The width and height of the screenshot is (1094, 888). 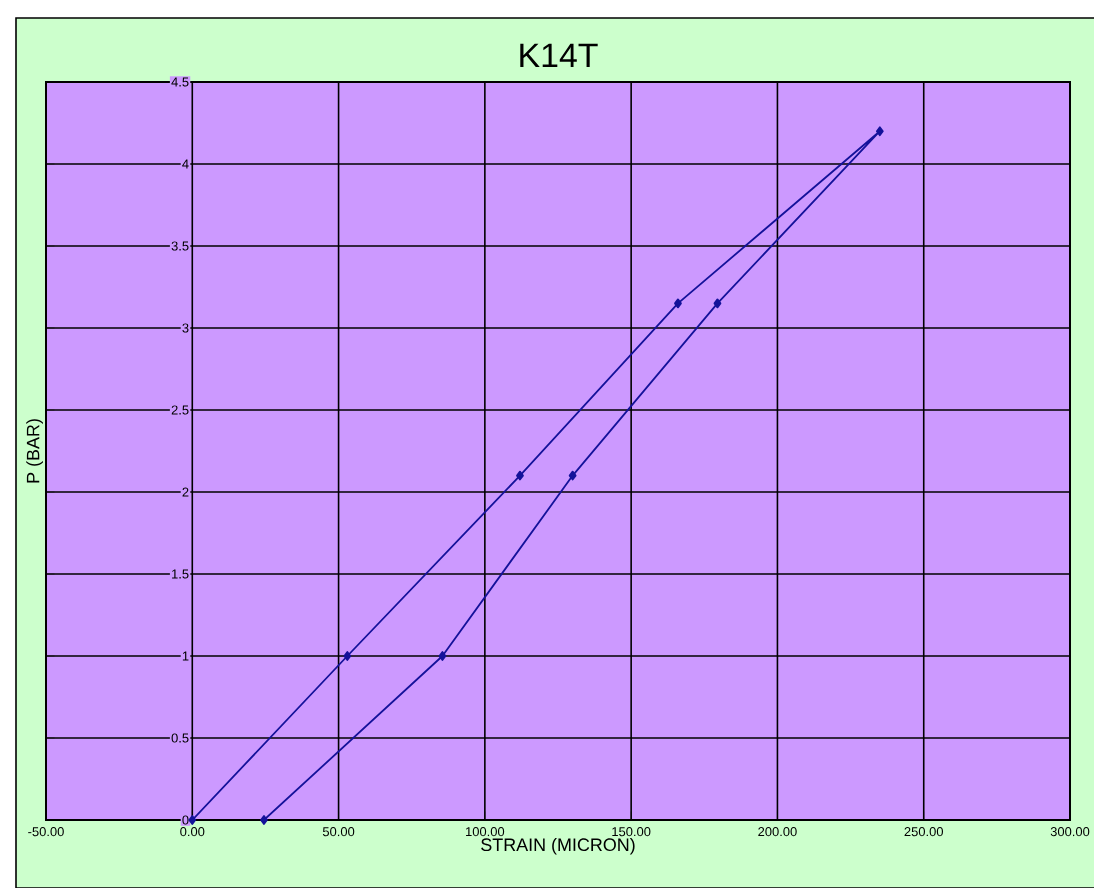 I want to click on x-axis-title: STRAIN (MICRON), so click(x=558, y=846).